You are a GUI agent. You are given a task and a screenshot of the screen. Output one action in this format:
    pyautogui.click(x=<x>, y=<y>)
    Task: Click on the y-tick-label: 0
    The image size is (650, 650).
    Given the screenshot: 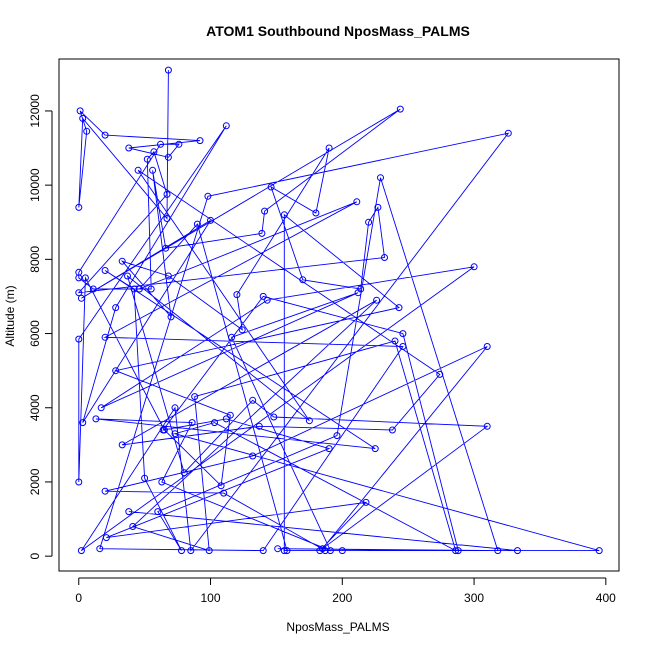 What is the action you would take?
    pyautogui.click(x=35, y=556)
    